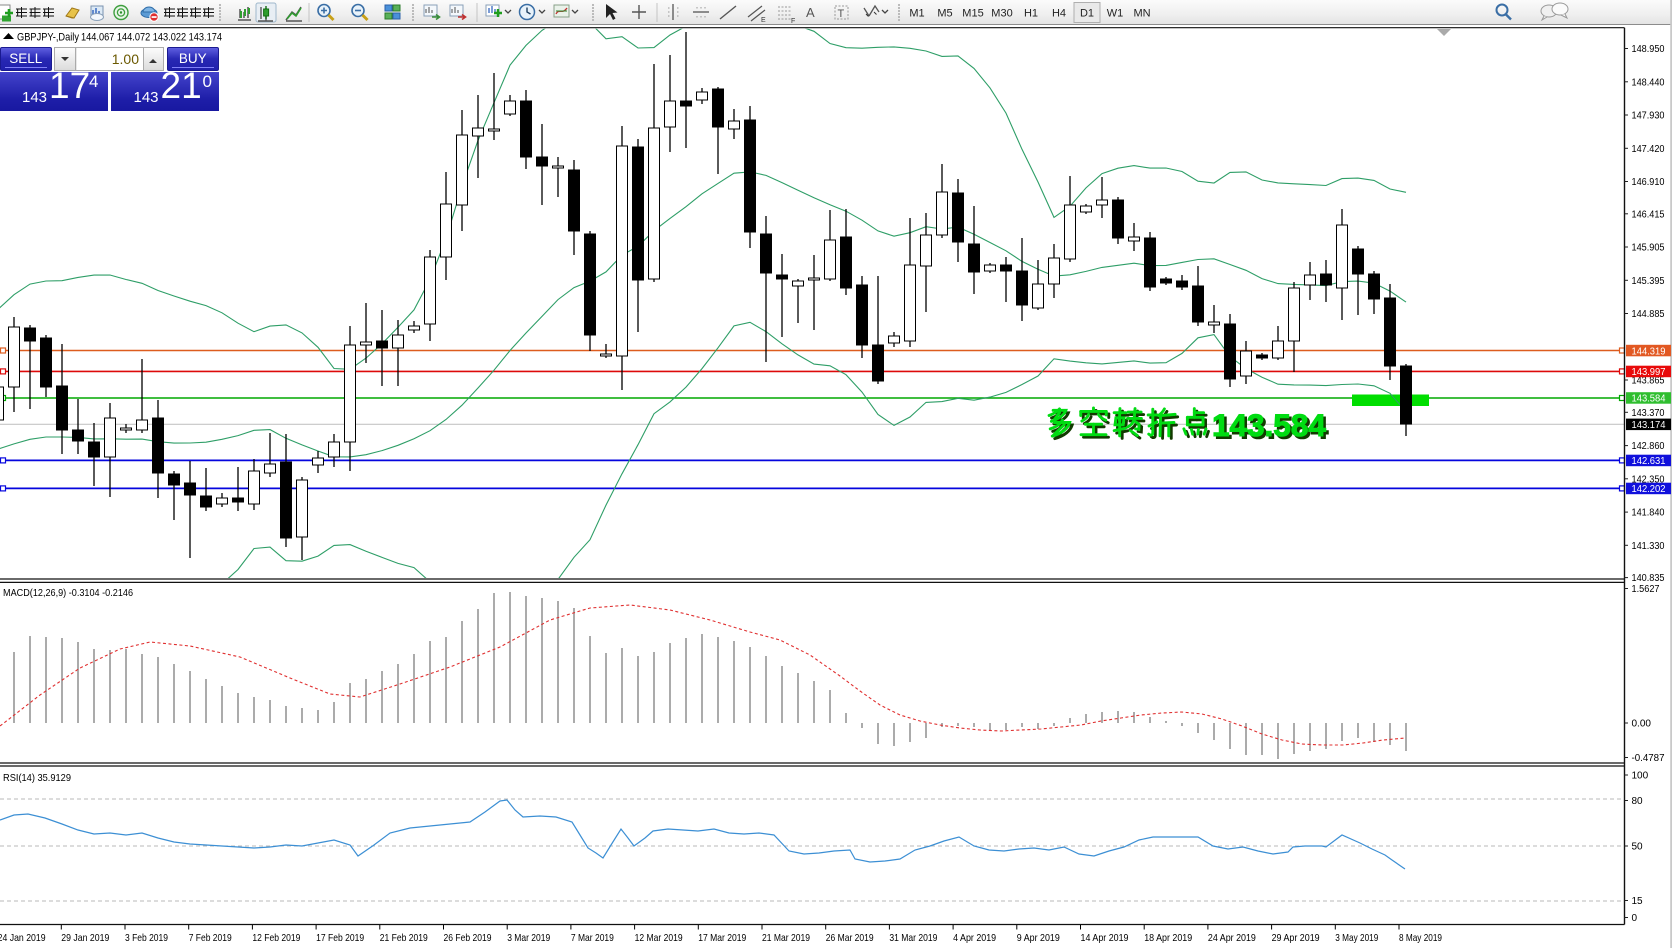  What do you see at coordinates (68, 593) in the screenshot?
I see `svg-text: MACD(12,26,9) -0.3104 -0.2146` at bounding box center [68, 593].